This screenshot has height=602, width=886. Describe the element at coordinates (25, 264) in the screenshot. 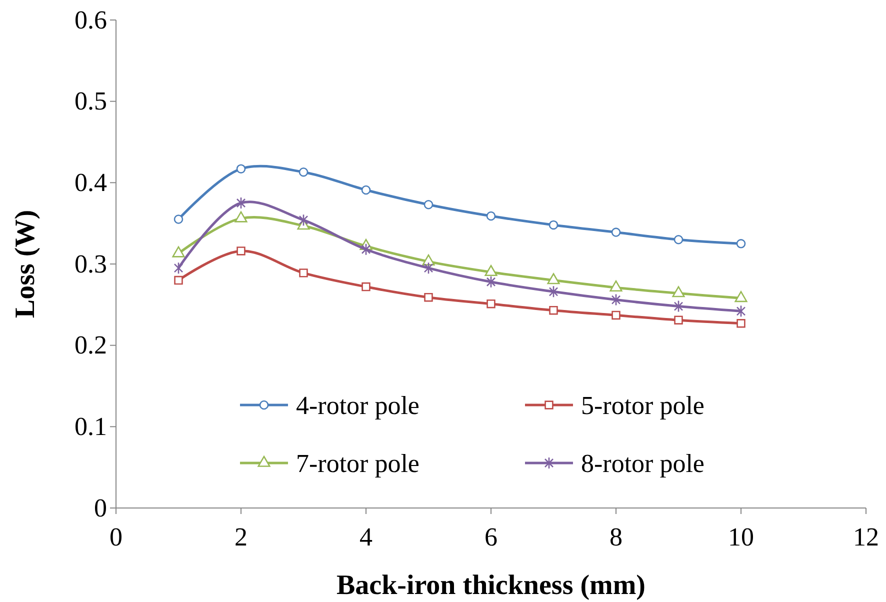

I see `y-axis-title: Loss (W)` at that location.